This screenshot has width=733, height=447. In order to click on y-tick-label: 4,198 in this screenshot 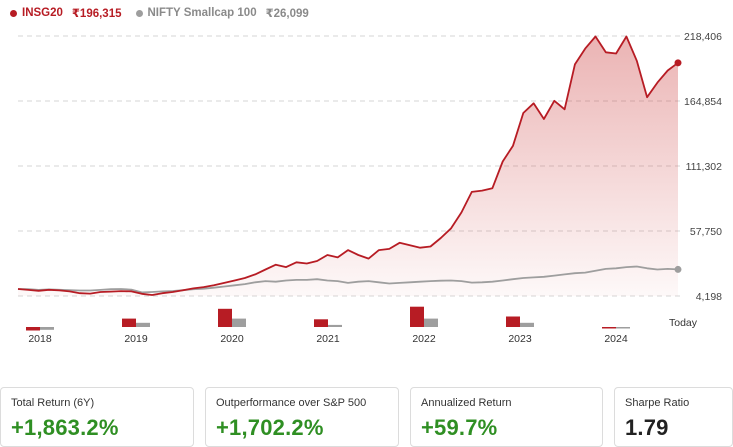, I will do `click(709, 297)`.